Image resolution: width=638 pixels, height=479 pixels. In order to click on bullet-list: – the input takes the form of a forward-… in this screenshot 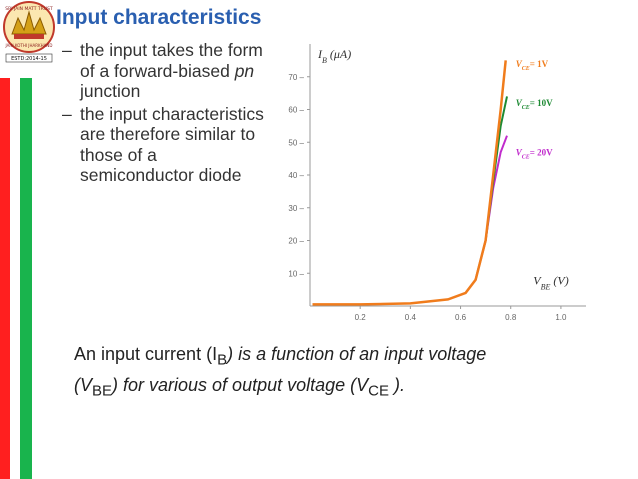, I will do `click(168, 114)`.